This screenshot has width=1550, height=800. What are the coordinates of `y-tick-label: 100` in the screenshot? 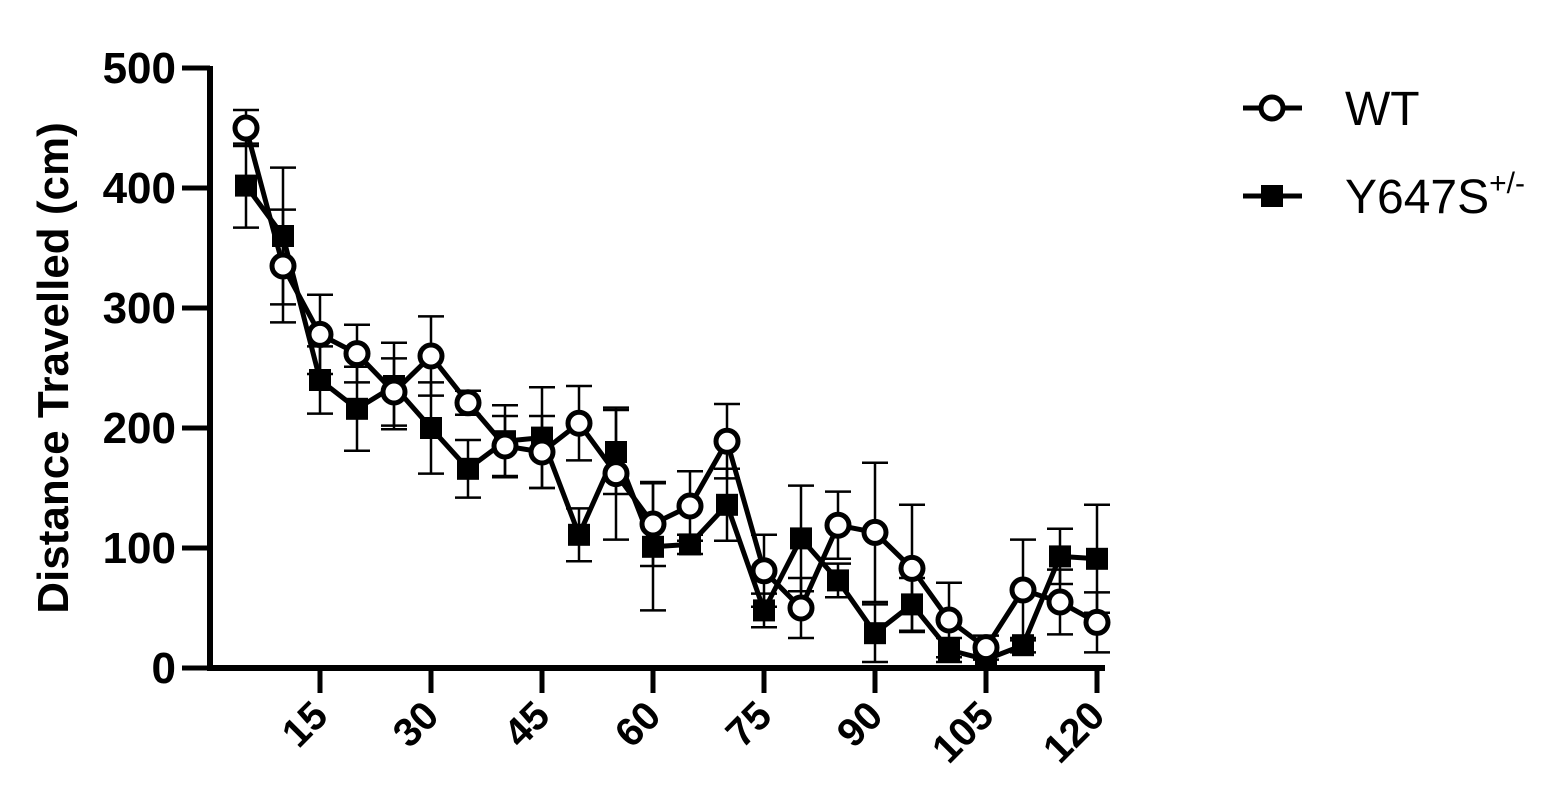 It's located at (139, 548).